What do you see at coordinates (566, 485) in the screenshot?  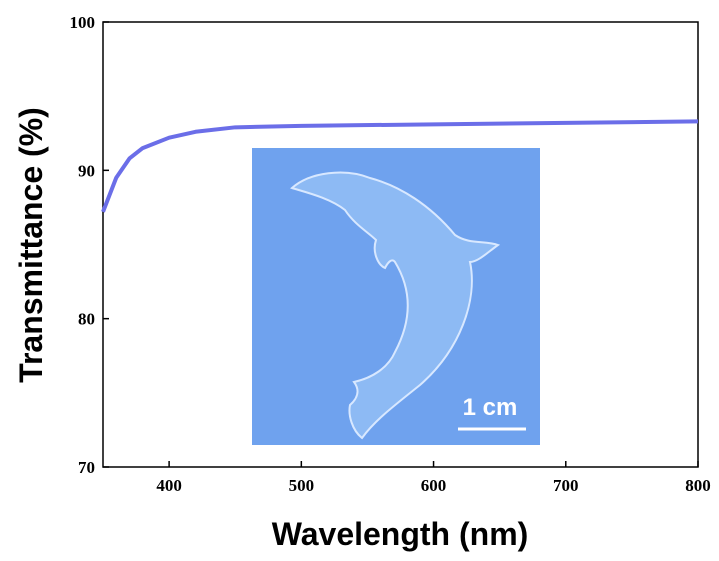 I see `x-tick-label: 700` at bounding box center [566, 485].